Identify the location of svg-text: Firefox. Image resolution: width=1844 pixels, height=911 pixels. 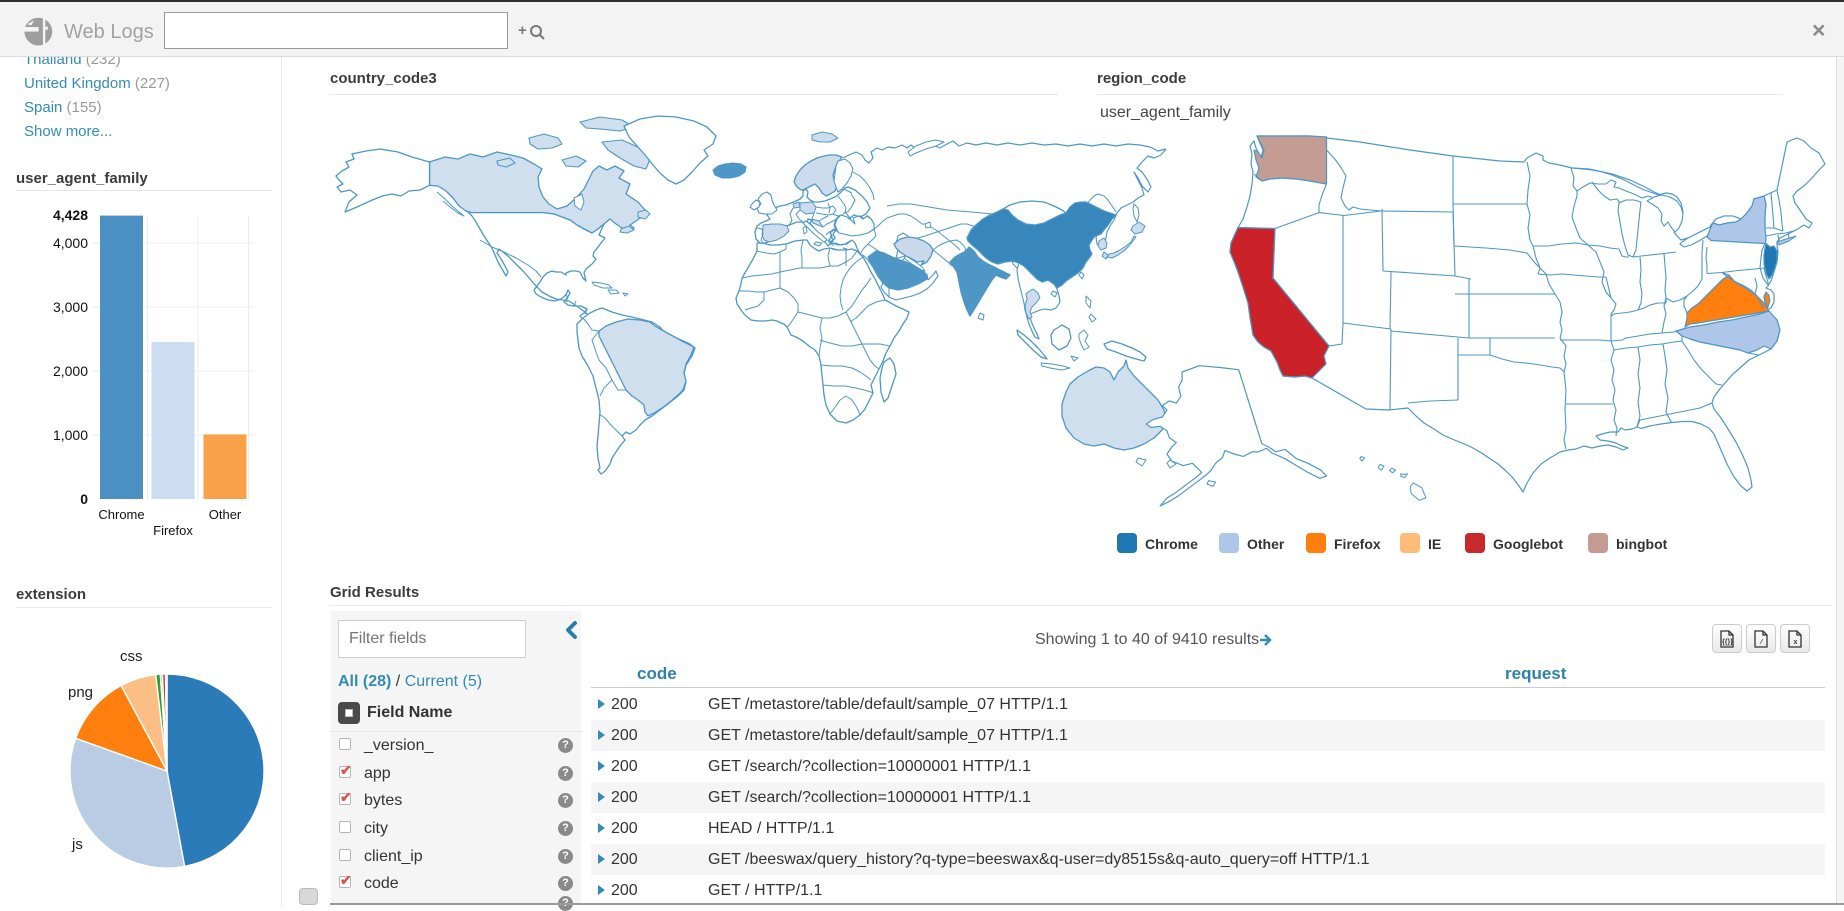
(173, 530).